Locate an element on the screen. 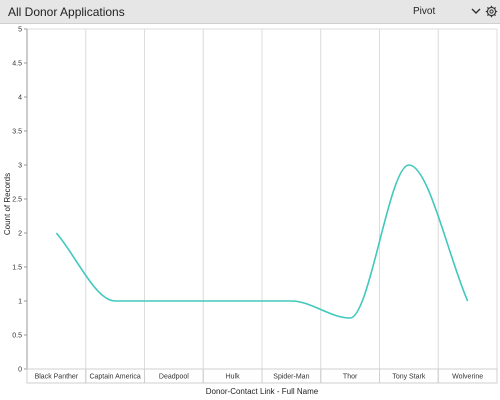 The height and width of the screenshot is (400, 500). x-tick-label: Wolverine is located at coordinates (467, 377).